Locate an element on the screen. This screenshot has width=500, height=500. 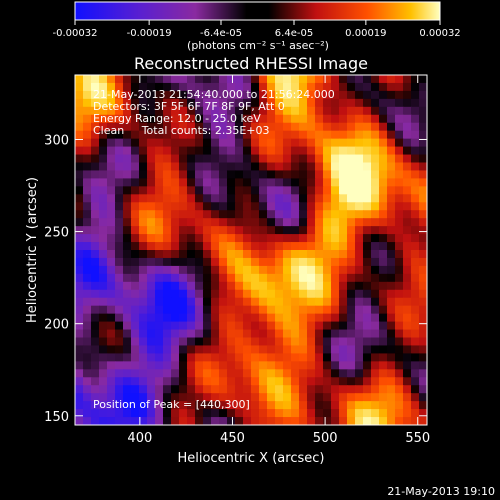
chart-title: Reconstructed RHESSI Image is located at coordinates (251, 63).